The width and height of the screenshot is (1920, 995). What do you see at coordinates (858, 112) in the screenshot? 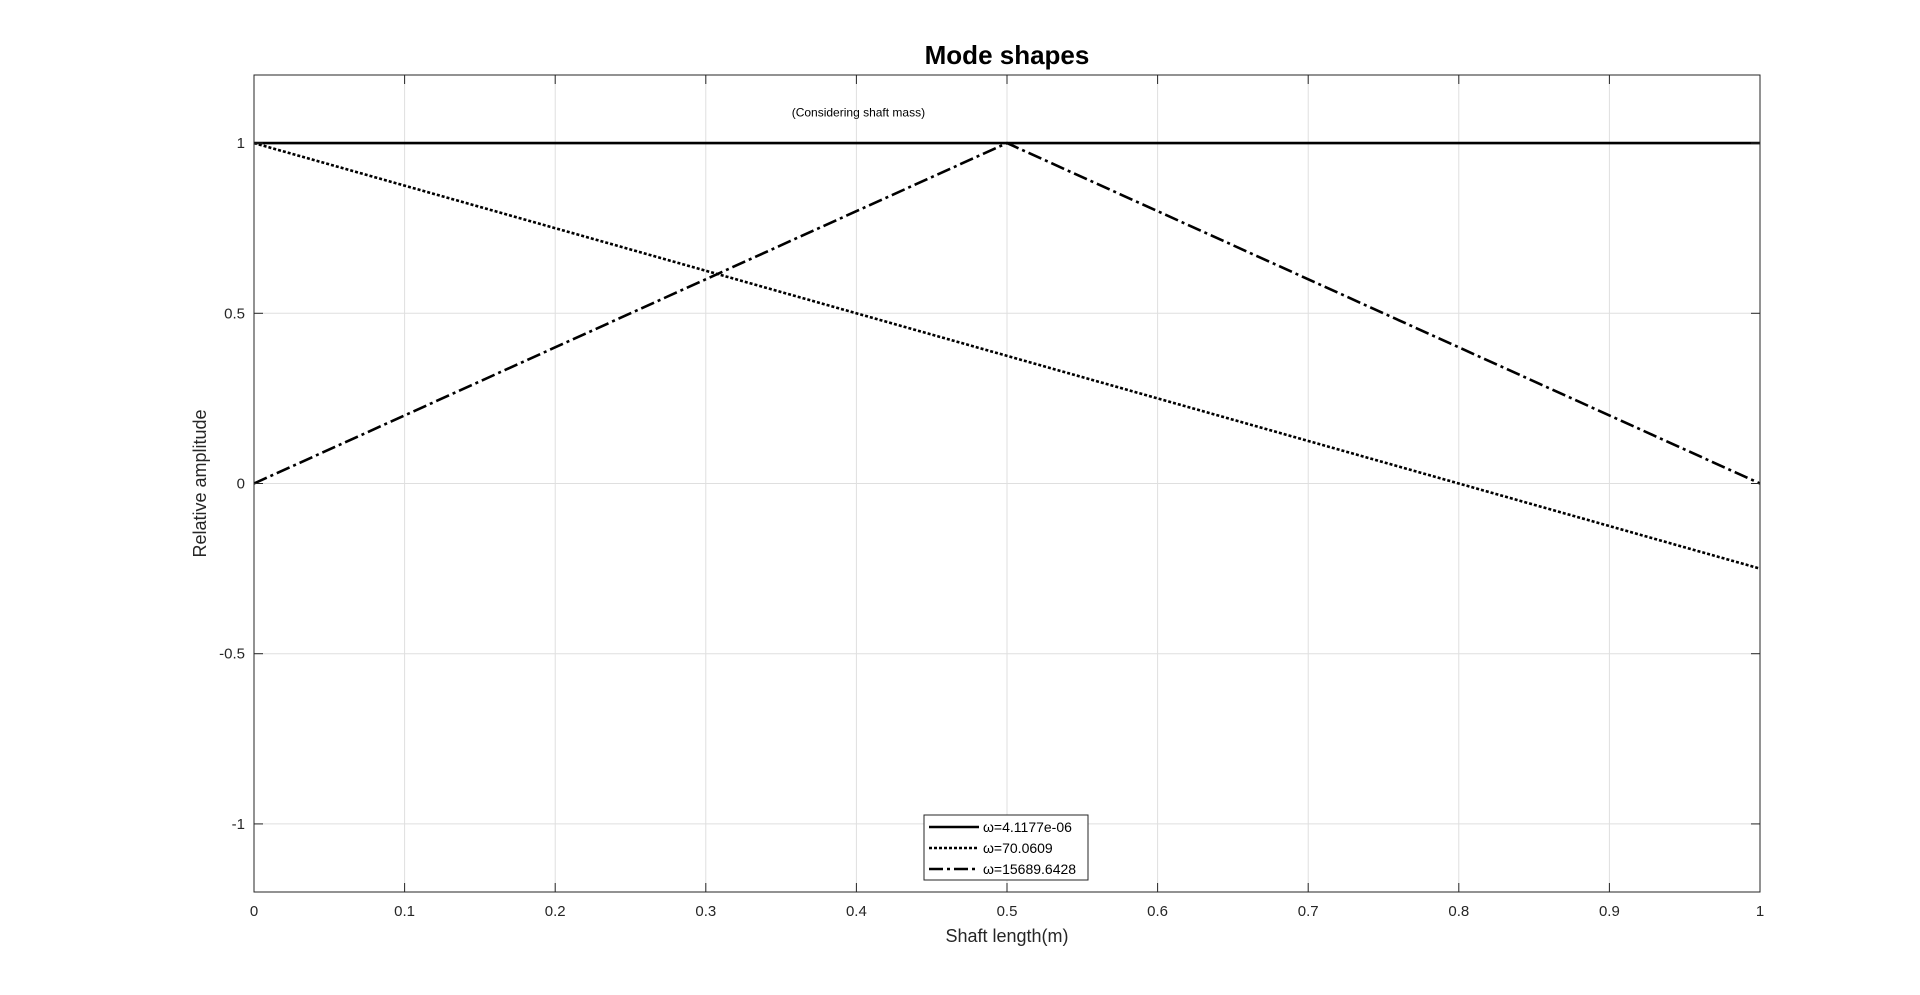
I see `annotation-text: (Considering shaft mass)` at bounding box center [858, 112].